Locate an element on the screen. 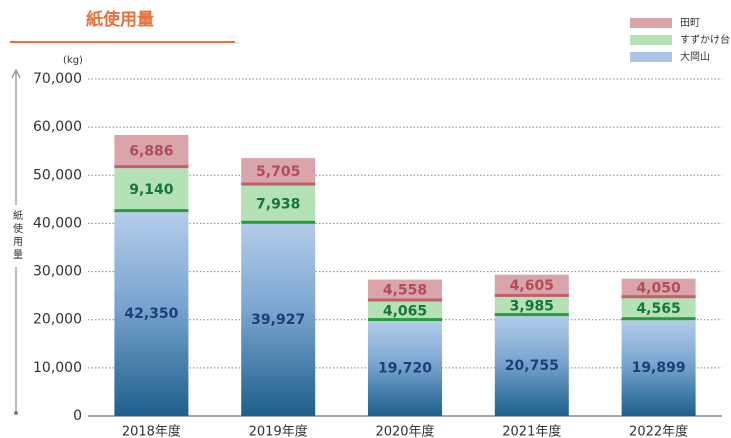 The height and width of the screenshot is (438, 731). y-axis-label: 紙使用量 is located at coordinates (17, 235).